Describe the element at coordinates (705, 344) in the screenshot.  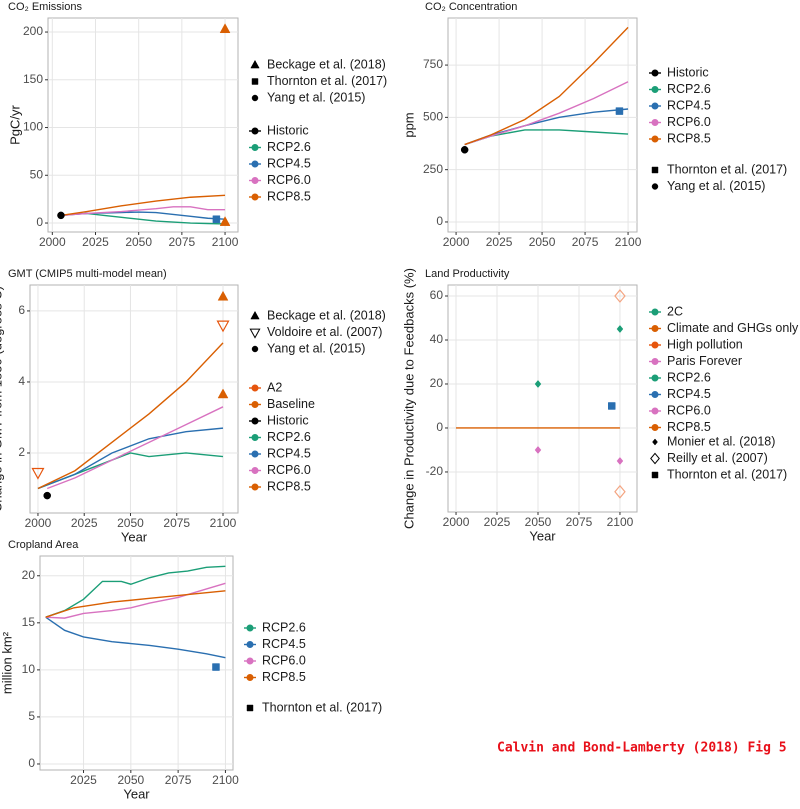
I see `legend-label: High pollution` at that location.